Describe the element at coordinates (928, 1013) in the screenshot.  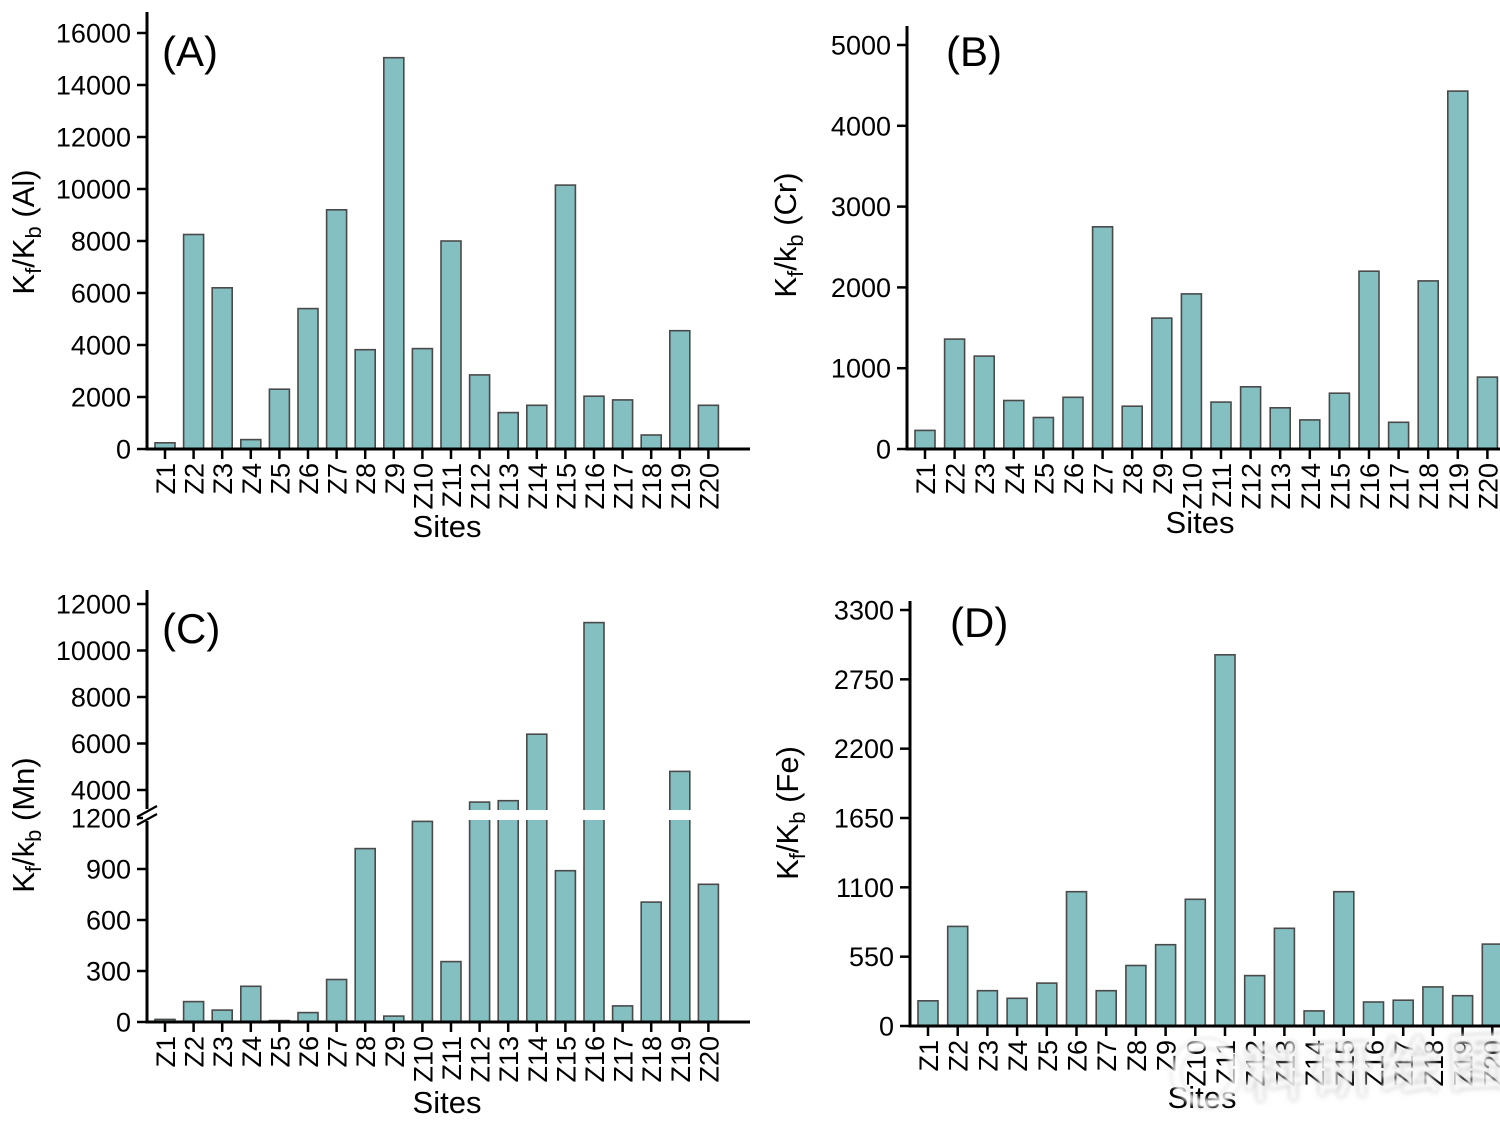
I see `bar-Z1` at that location.